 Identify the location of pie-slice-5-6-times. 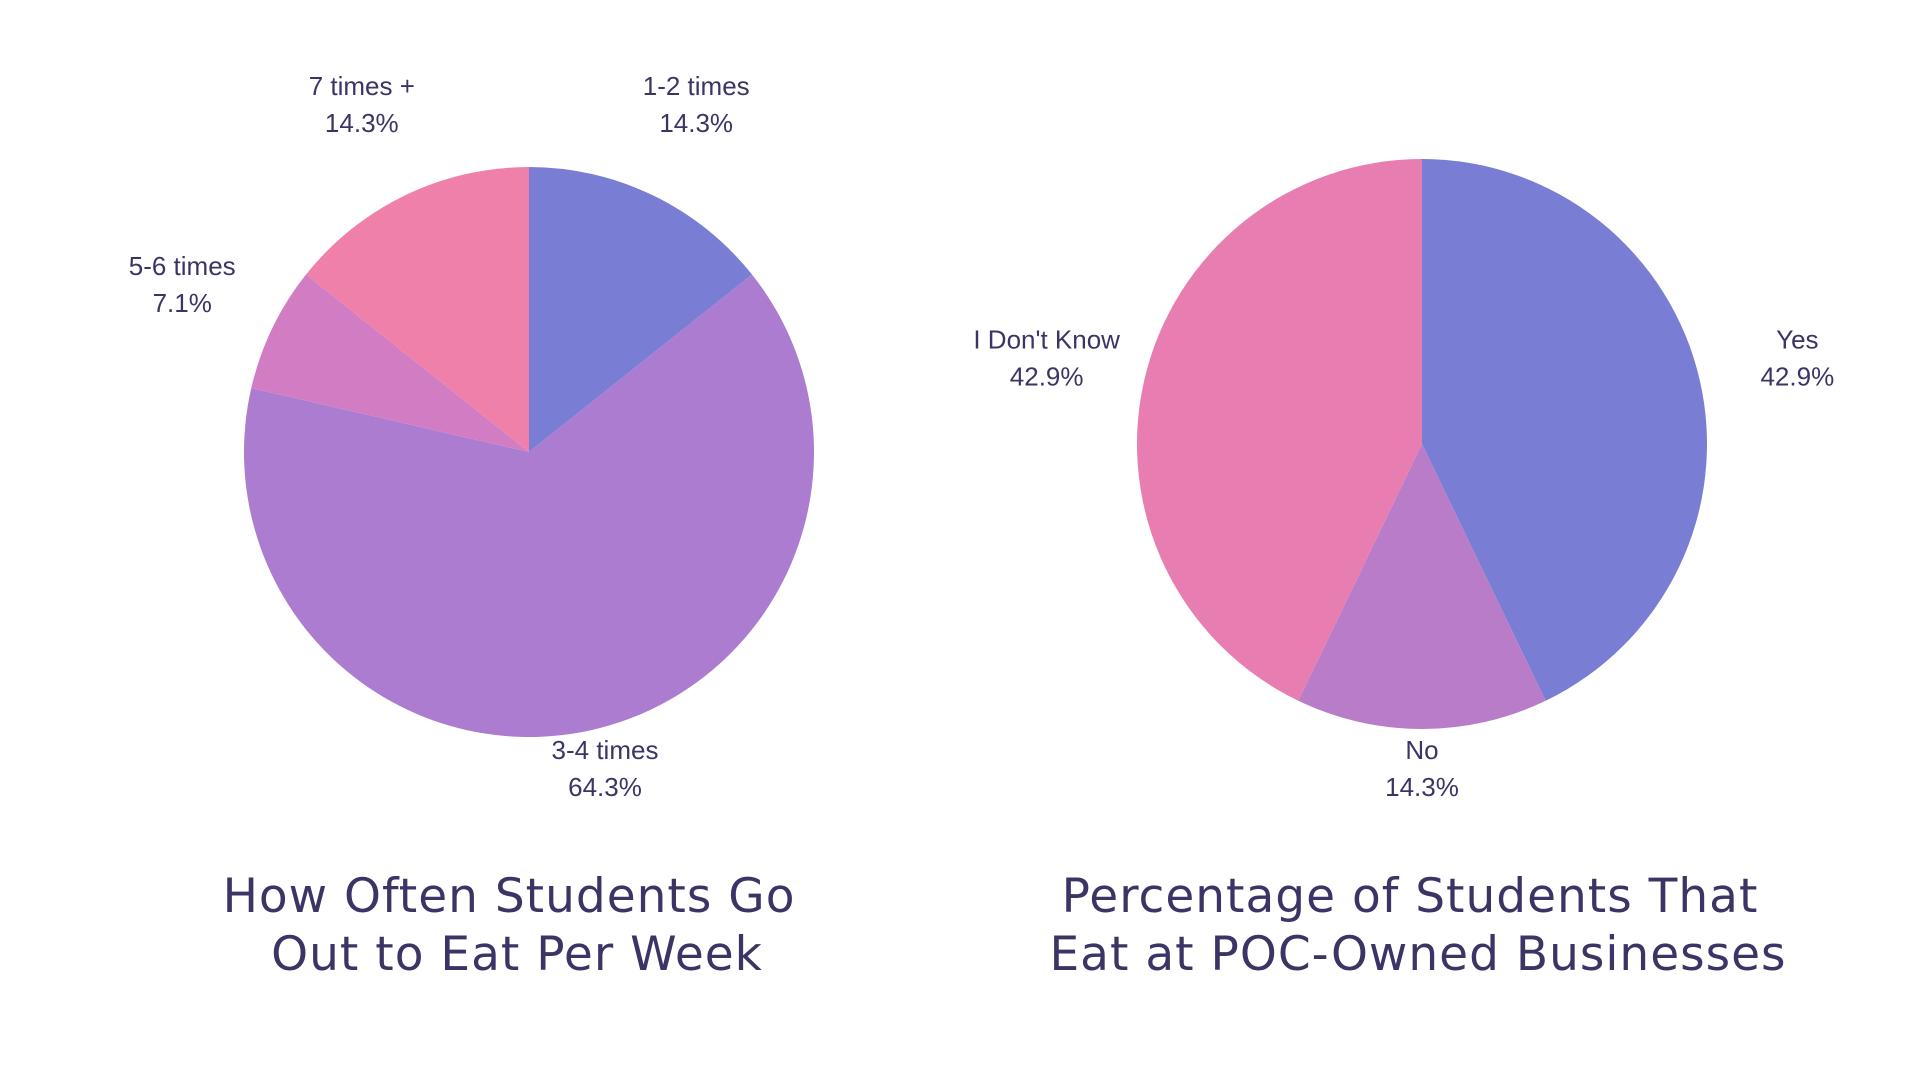
(390, 363).